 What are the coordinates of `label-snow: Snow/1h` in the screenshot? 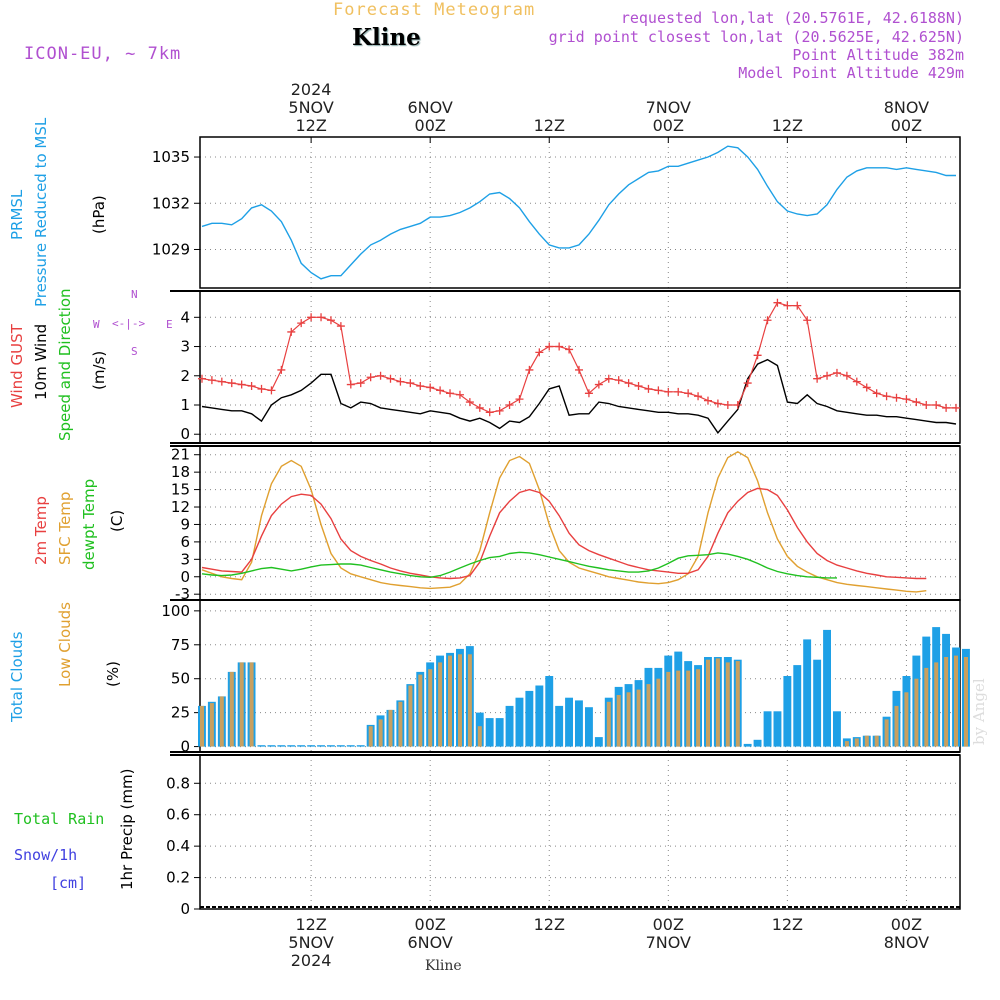 It's located at (46, 855).